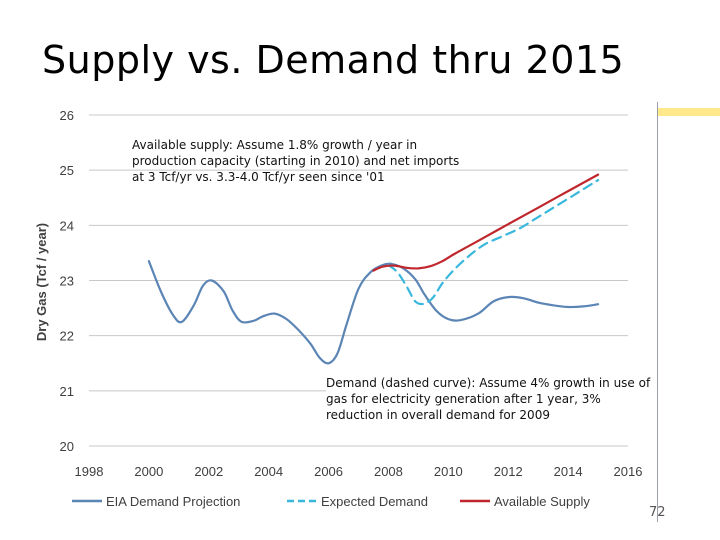  I want to click on legend-item-available-supply: Available Supply, so click(525, 501).